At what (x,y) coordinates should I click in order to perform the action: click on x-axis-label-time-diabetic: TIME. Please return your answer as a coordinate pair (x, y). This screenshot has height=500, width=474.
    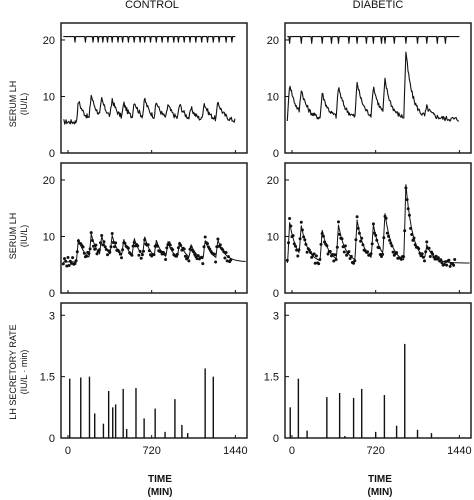
    Looking at the image, I should click on (380, 479).